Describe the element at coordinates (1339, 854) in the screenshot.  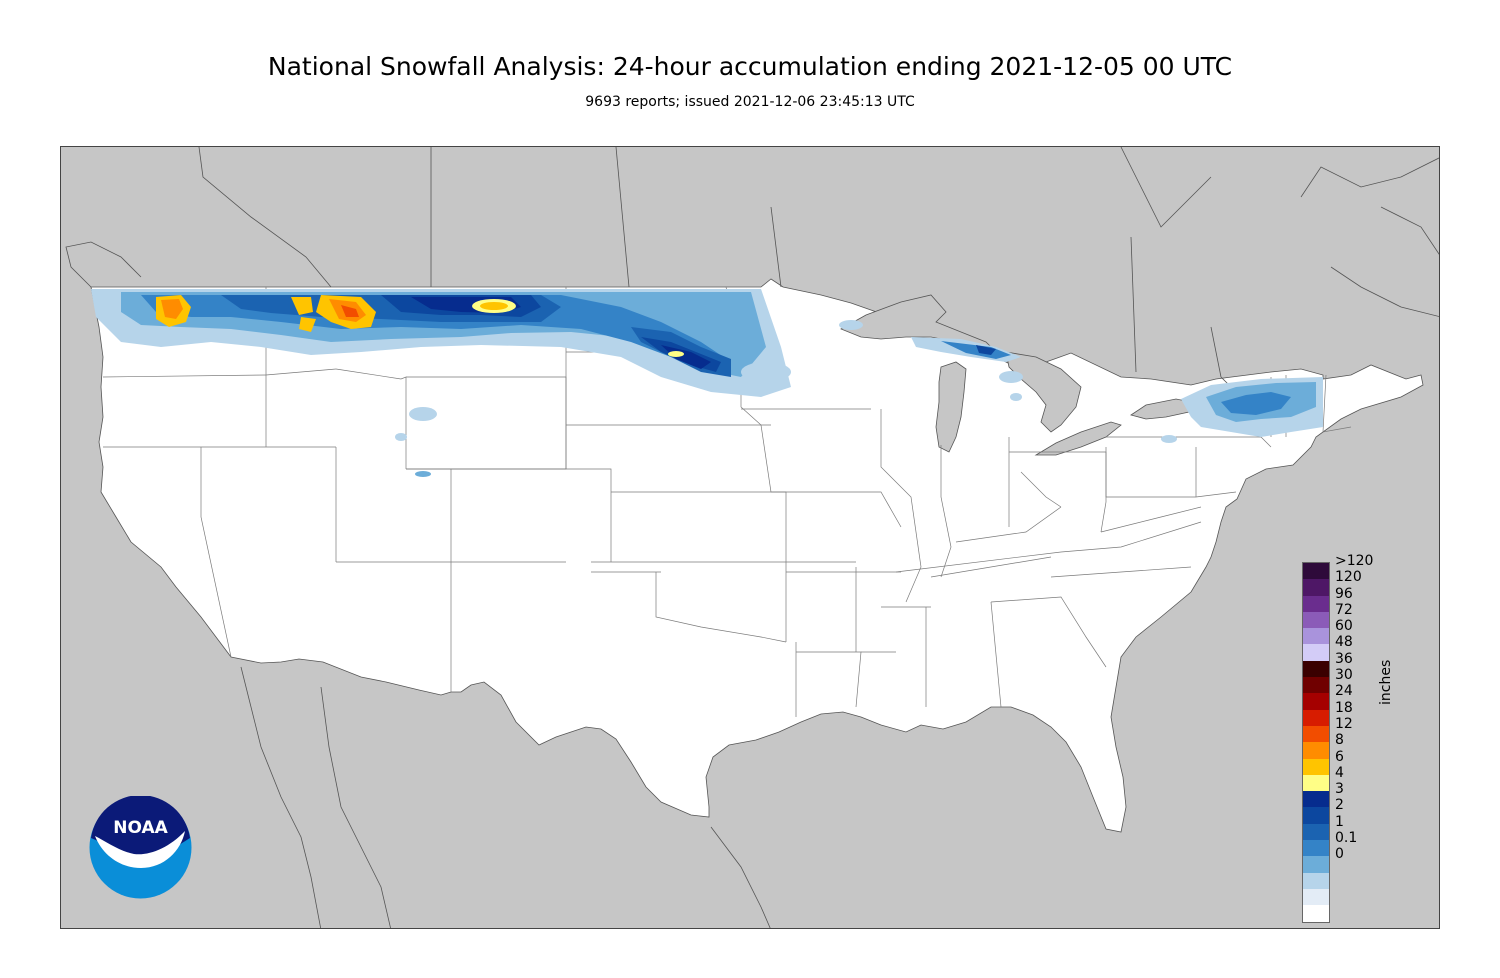
I see `legend-label: 0` at that location.